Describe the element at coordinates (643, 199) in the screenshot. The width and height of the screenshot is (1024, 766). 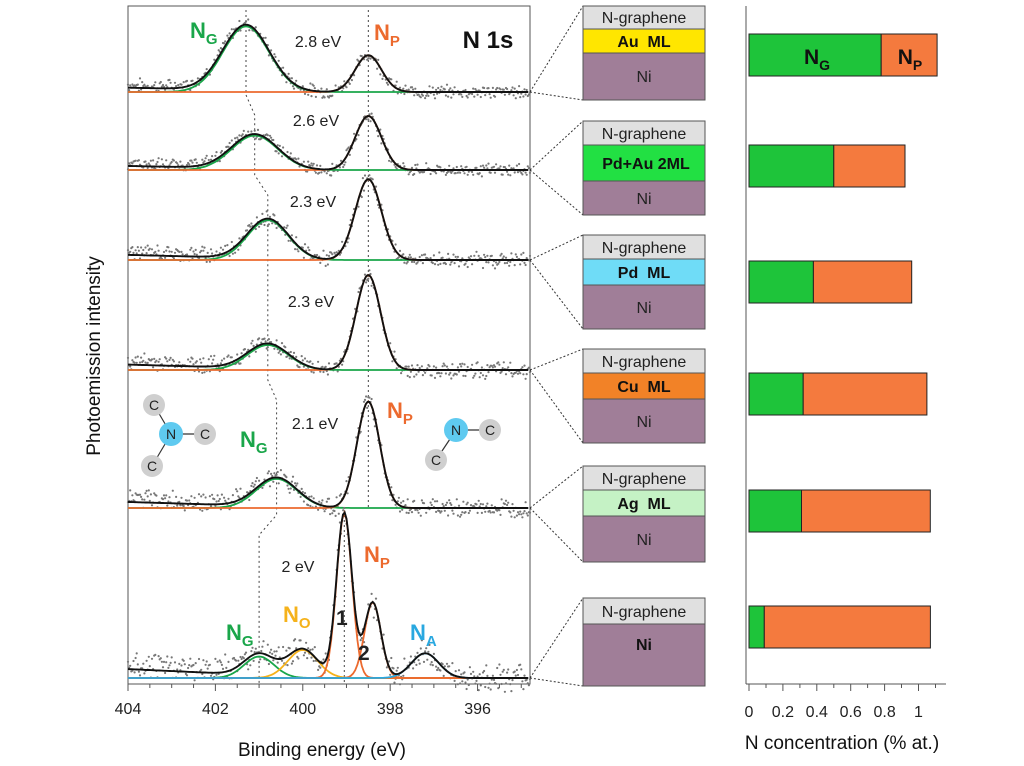
I see `ni-label: Ni` at that location.